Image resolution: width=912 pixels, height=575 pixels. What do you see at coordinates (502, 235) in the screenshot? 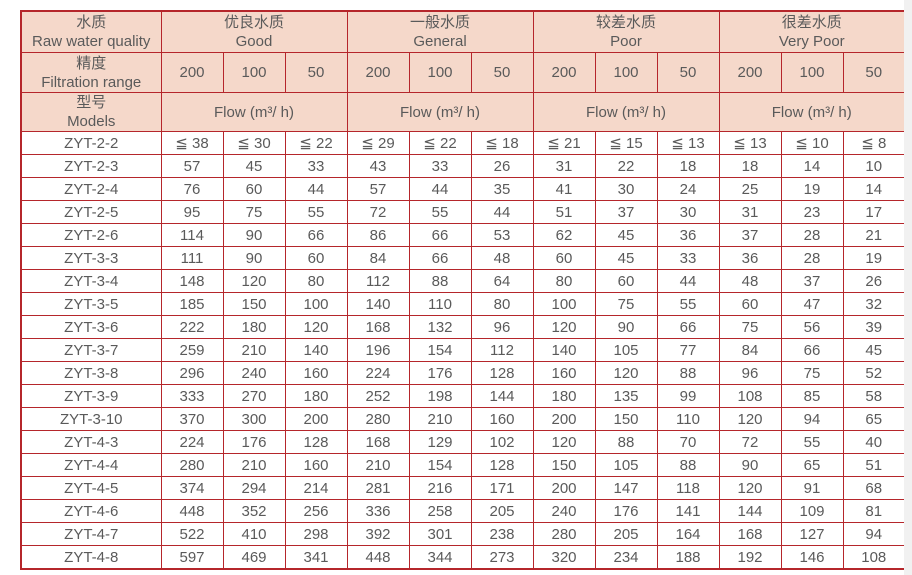
I see `flow-value-cell: 53` at bounding box center [502, 235].